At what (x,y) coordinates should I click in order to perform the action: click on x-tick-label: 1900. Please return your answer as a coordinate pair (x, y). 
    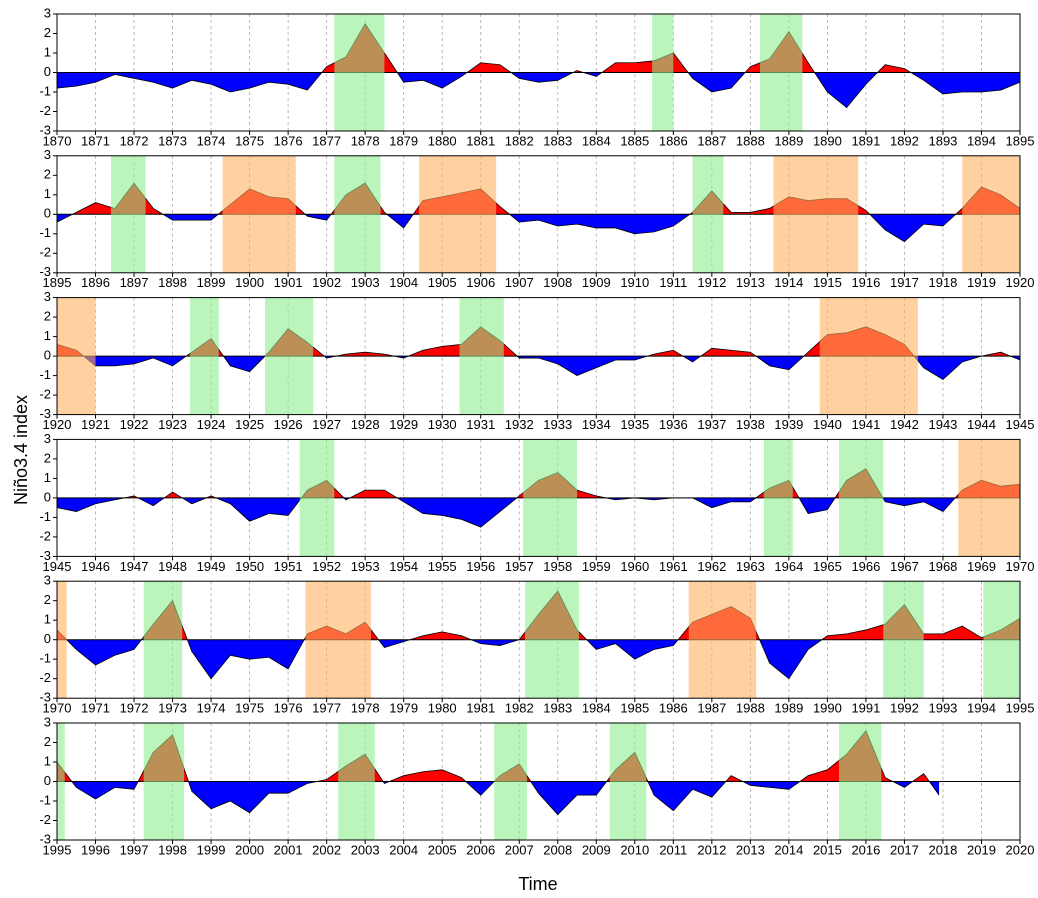
    Looking at the image, I should click on (249, 282).